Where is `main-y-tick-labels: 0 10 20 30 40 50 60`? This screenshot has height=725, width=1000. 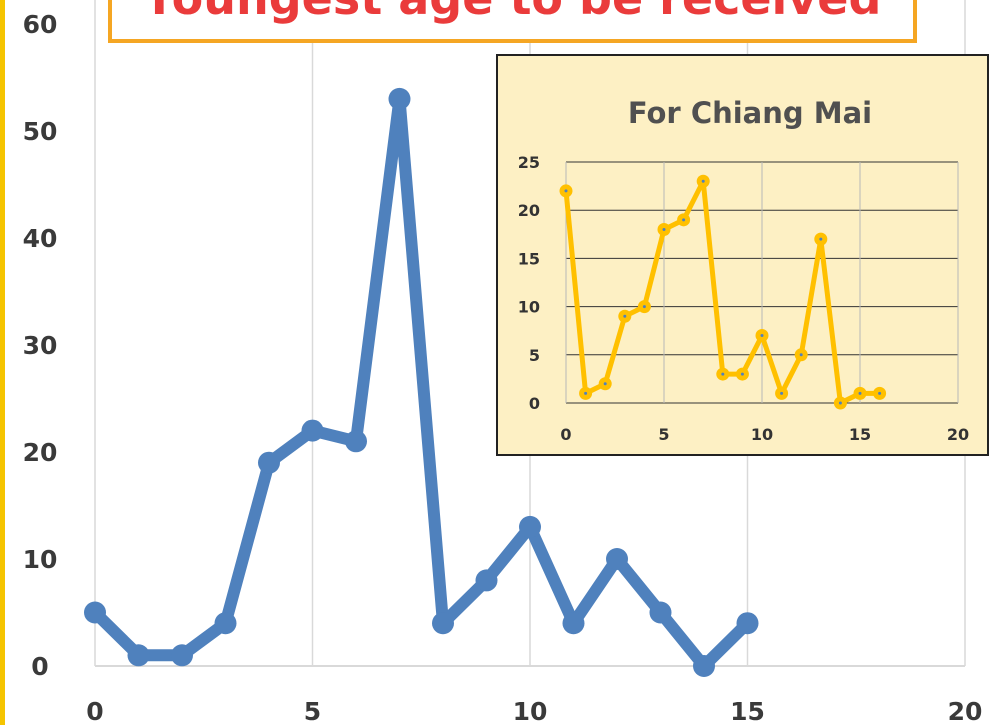
main-y-tick-labels: 0 10 20 30 40 50 60 is located at coordinates (40, 345).